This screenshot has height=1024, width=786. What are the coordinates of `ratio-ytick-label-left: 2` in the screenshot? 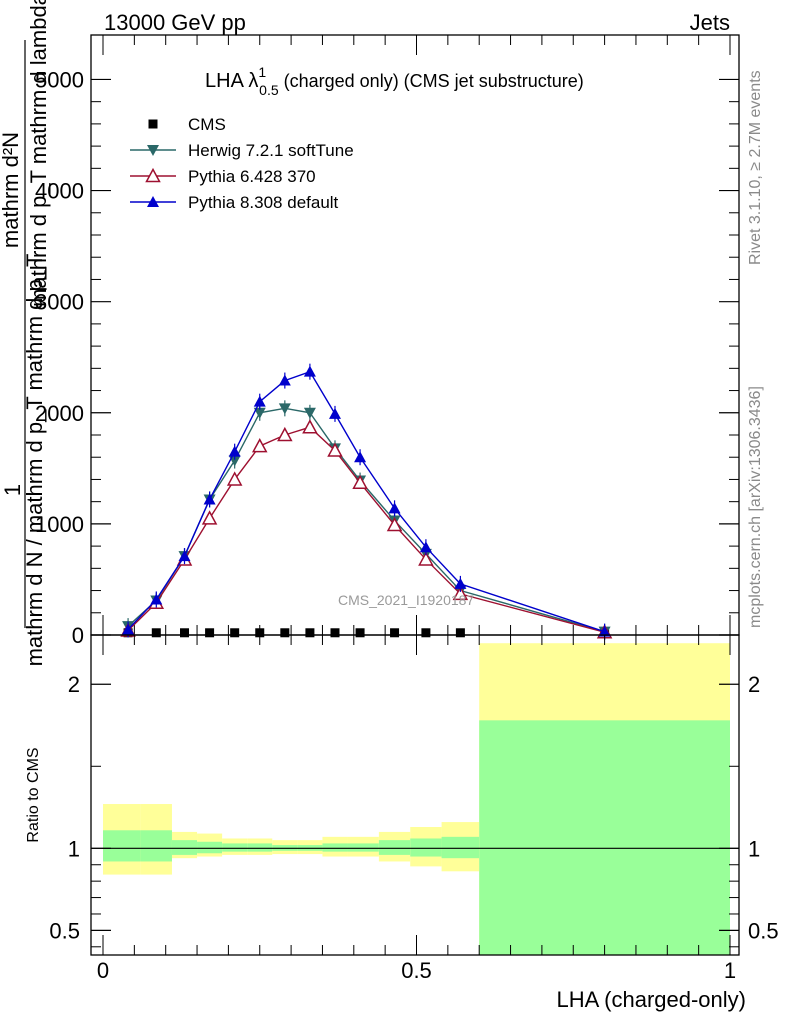 It's located at (74, 684).